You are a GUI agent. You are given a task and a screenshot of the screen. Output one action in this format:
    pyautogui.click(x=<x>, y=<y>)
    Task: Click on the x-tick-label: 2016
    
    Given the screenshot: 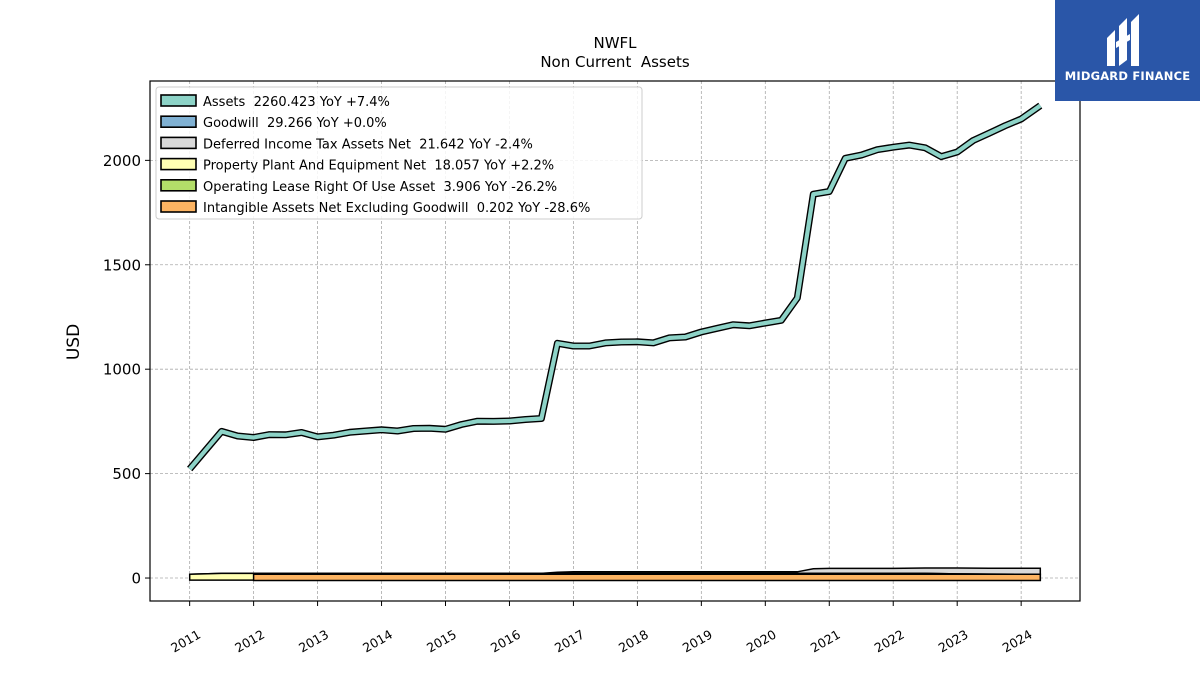 What is the action you would take?
    pyautogui.click(x=505, y=641)
    